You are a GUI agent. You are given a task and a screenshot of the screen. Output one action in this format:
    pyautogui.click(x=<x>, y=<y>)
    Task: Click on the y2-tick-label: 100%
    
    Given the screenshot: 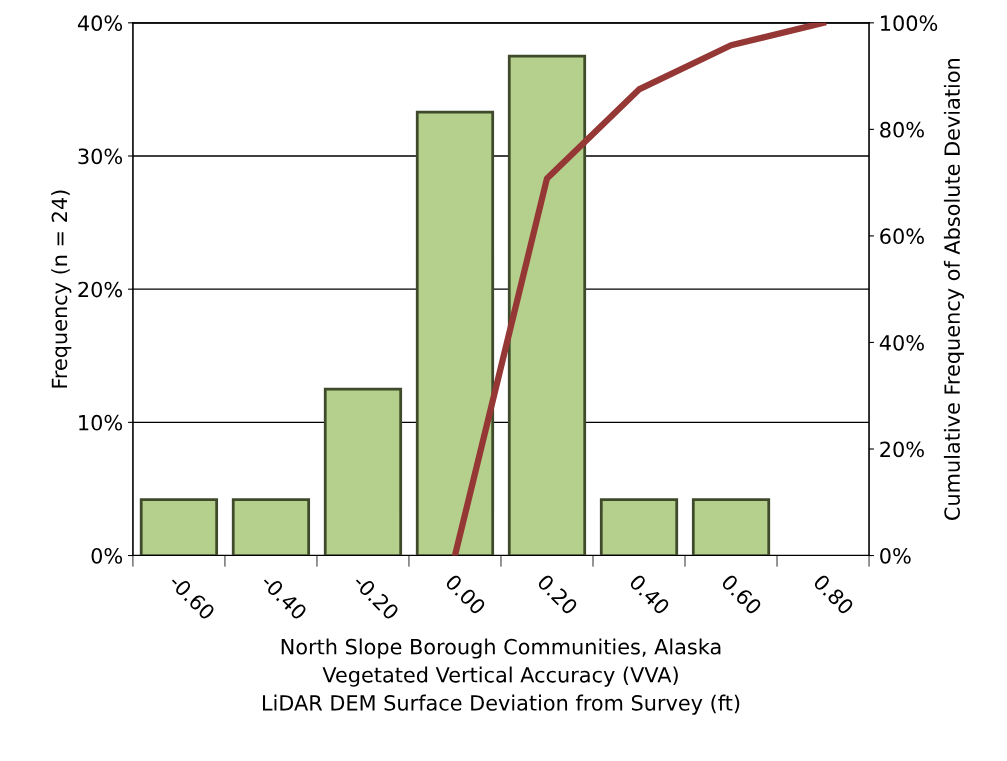 What is the action you would take?
    pyautogui.click(x=909, y=23)
    